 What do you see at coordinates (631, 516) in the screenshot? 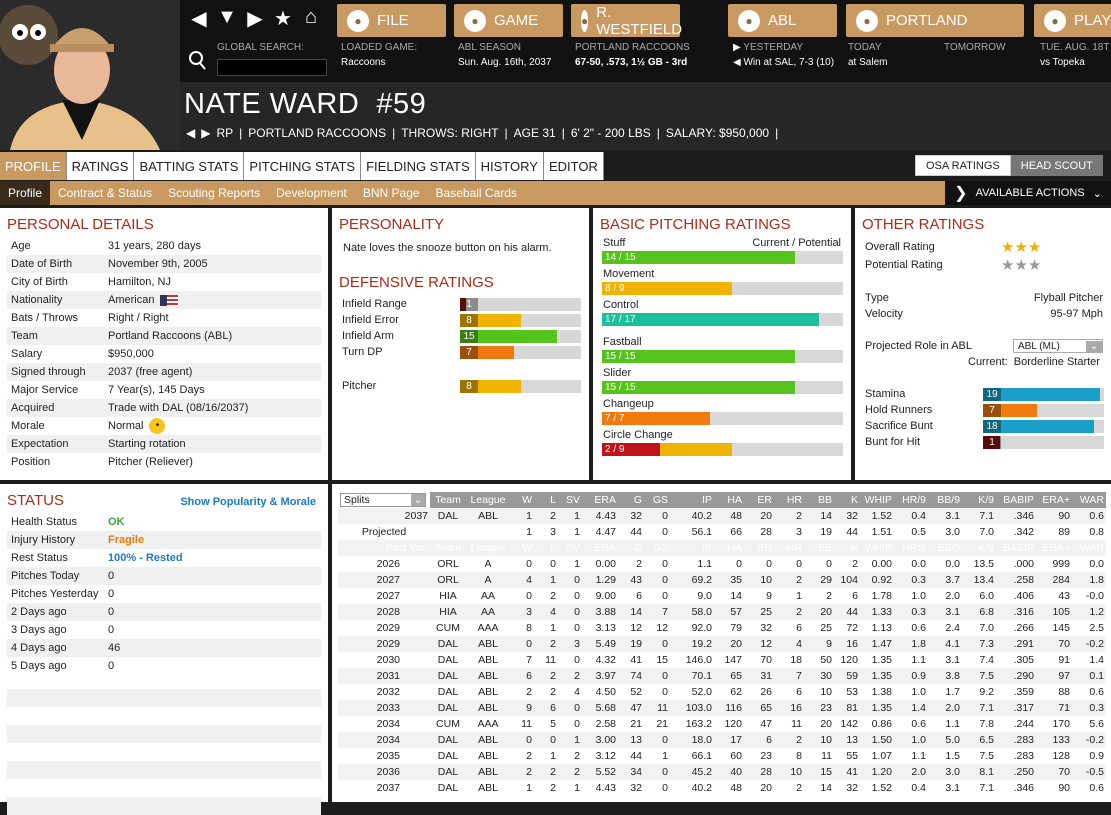
I see `stats-cell: 32` at bounding box center [631, 516].